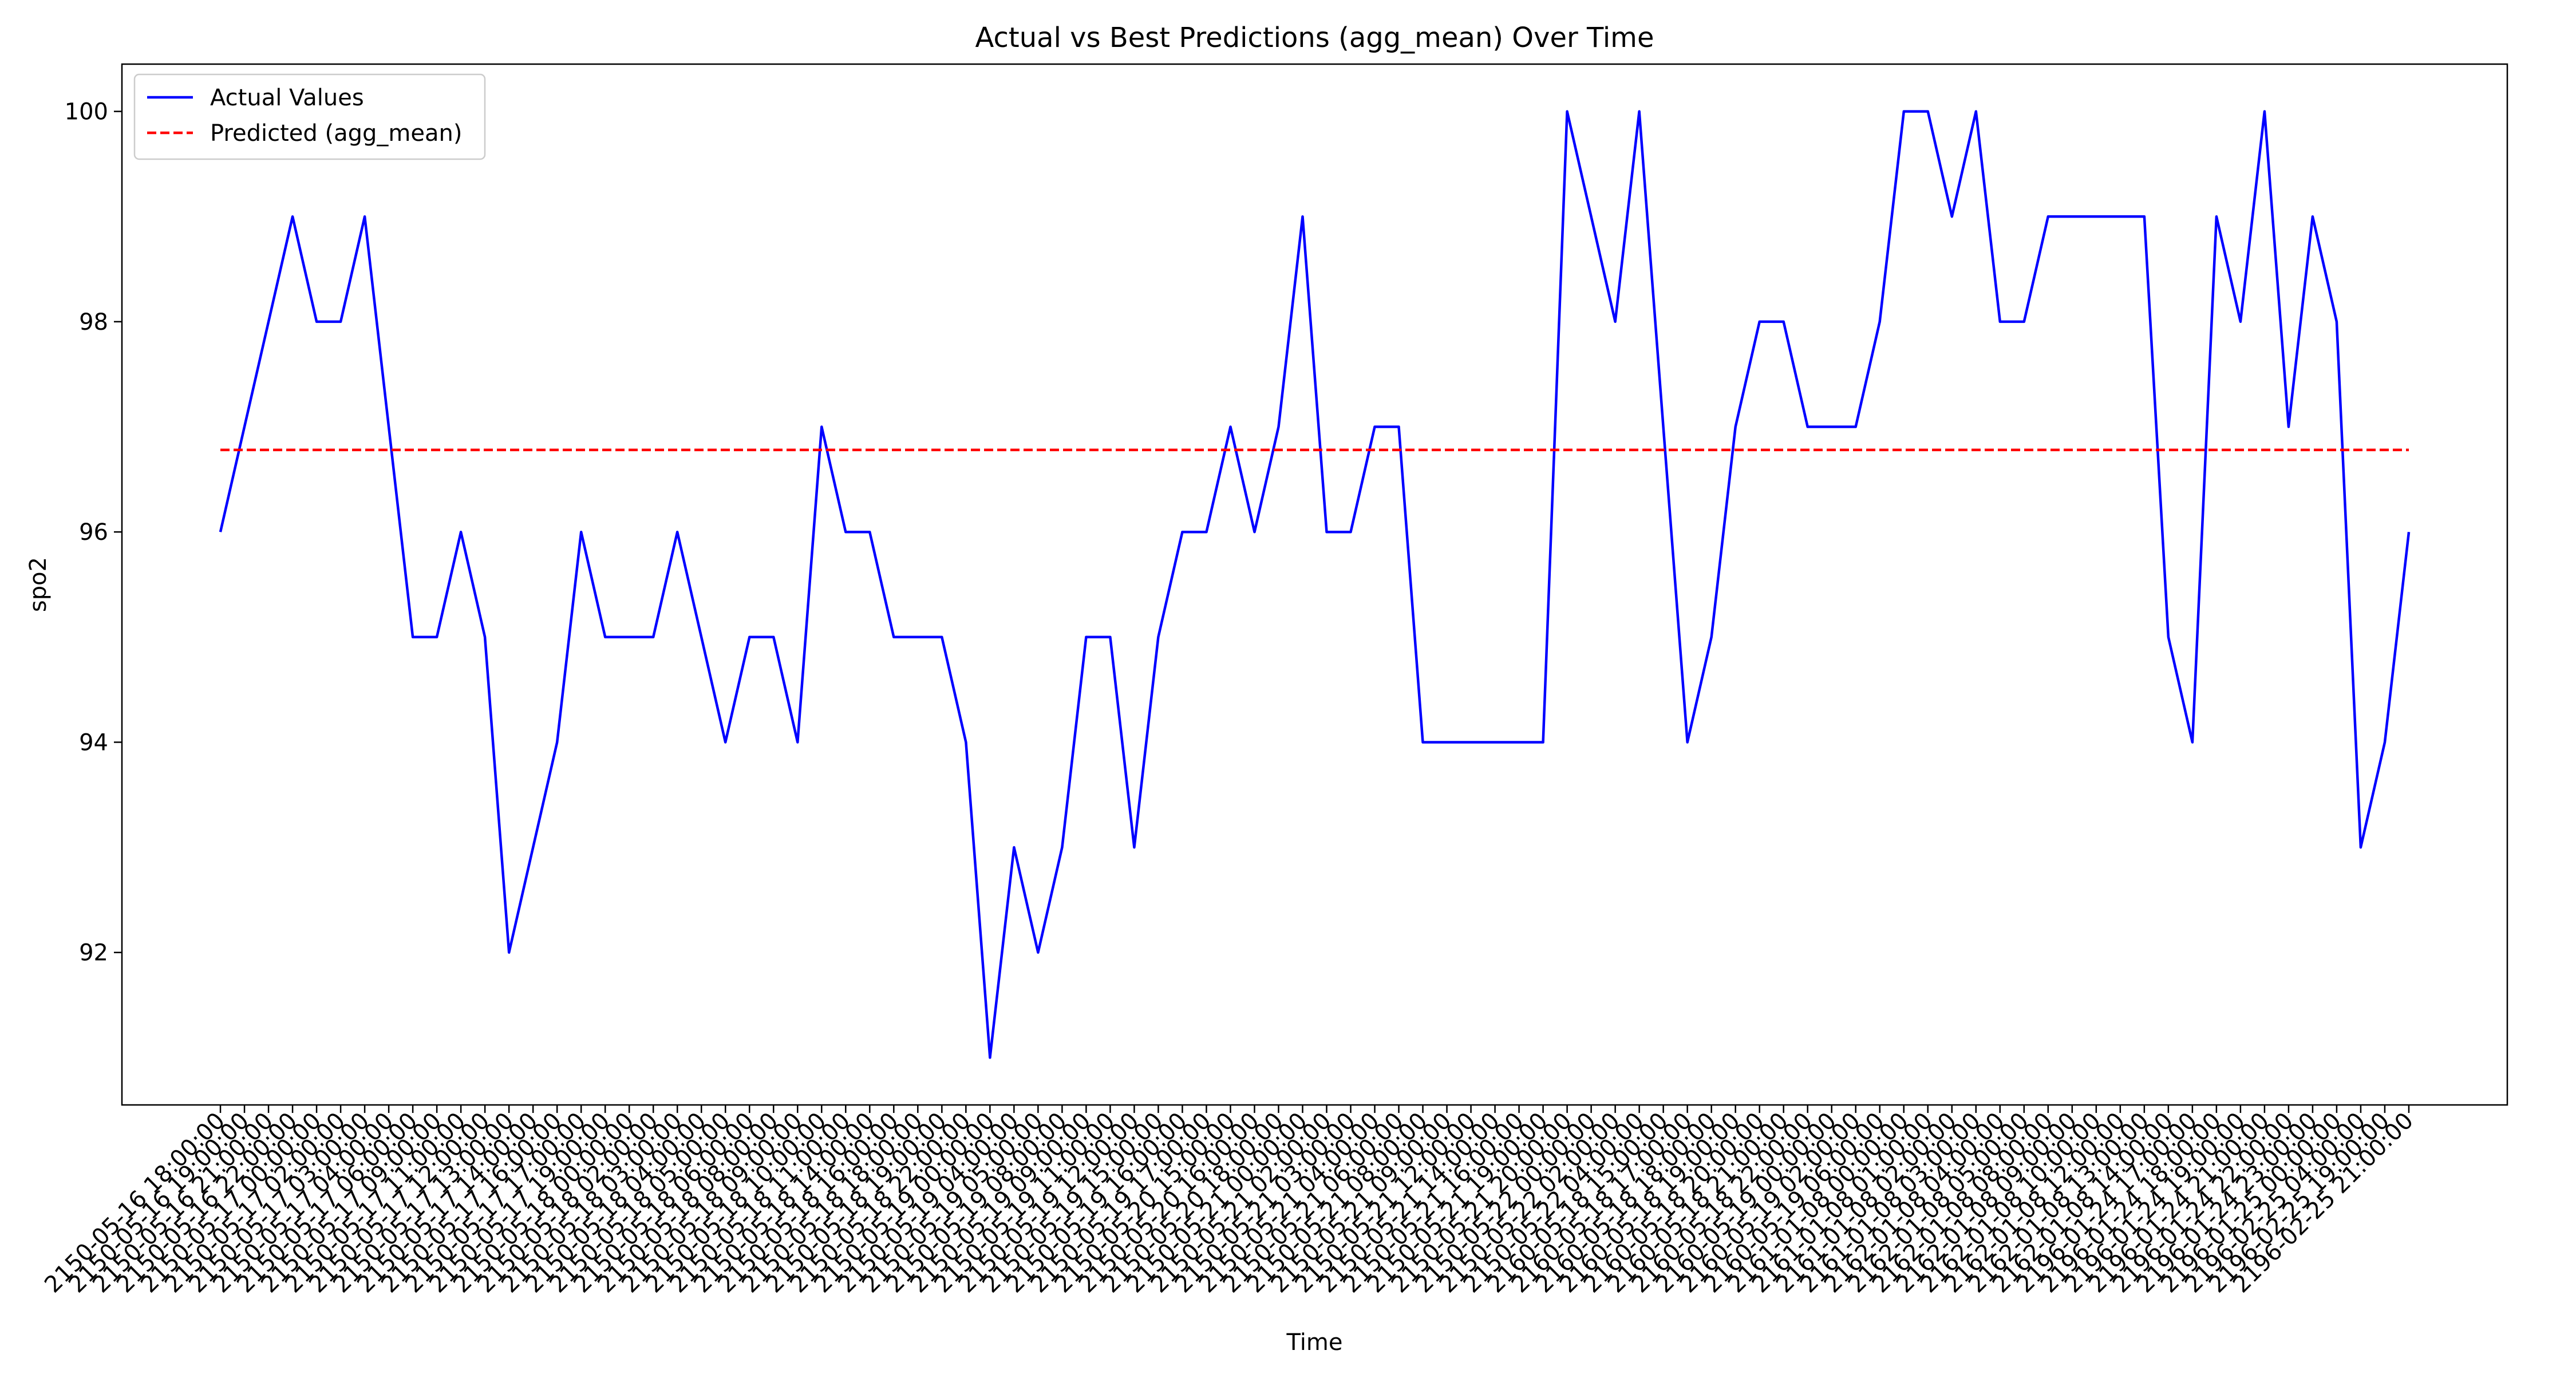  What do you see at coordinates (93, 742) in the screenshot?
I see `y-tick-label: 94` at bounding box center [93, 742].